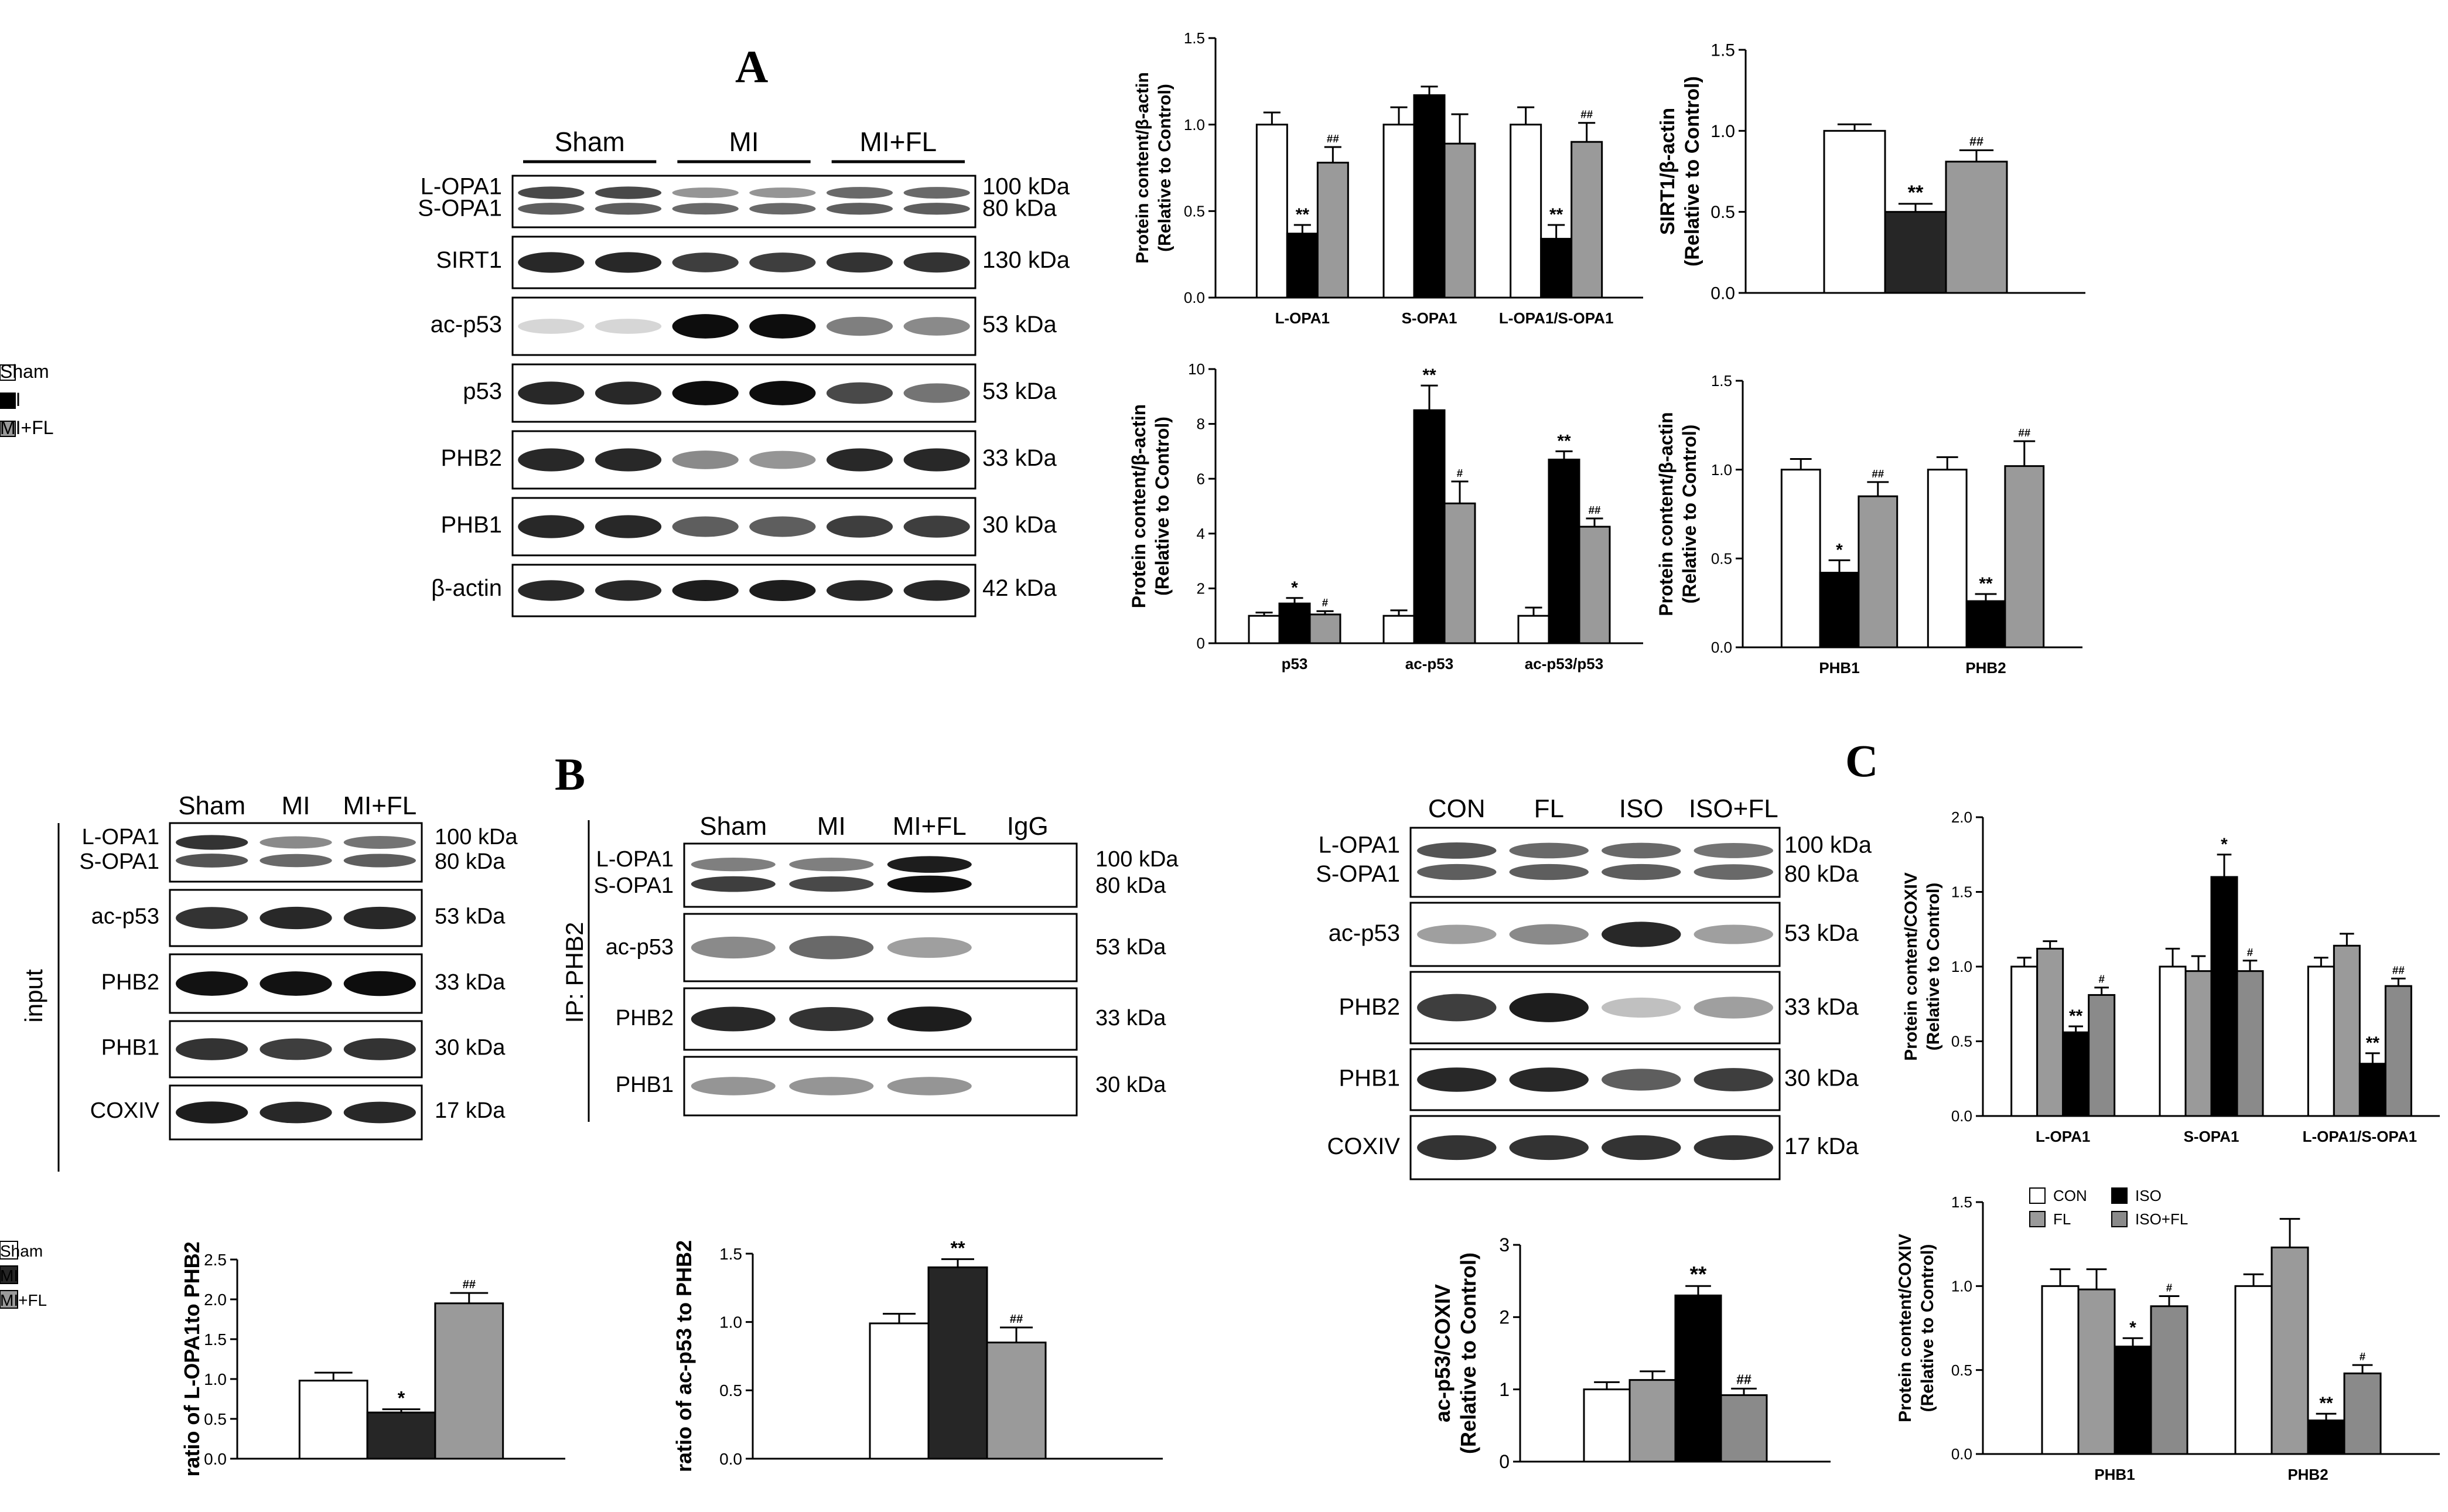  Describe the element at coordinates (27, 427) in the screenshot. I see `legend-label: MI+FL` at that location.